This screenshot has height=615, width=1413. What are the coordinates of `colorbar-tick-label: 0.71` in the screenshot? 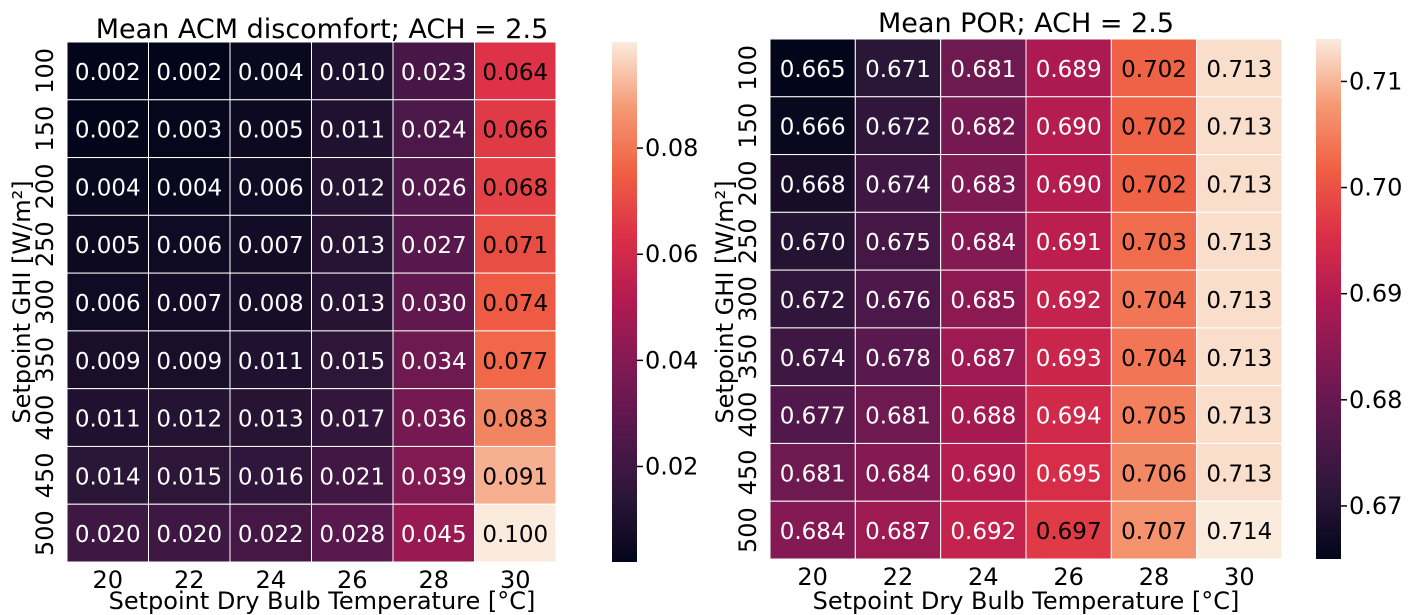 It's located at (1375, 81).